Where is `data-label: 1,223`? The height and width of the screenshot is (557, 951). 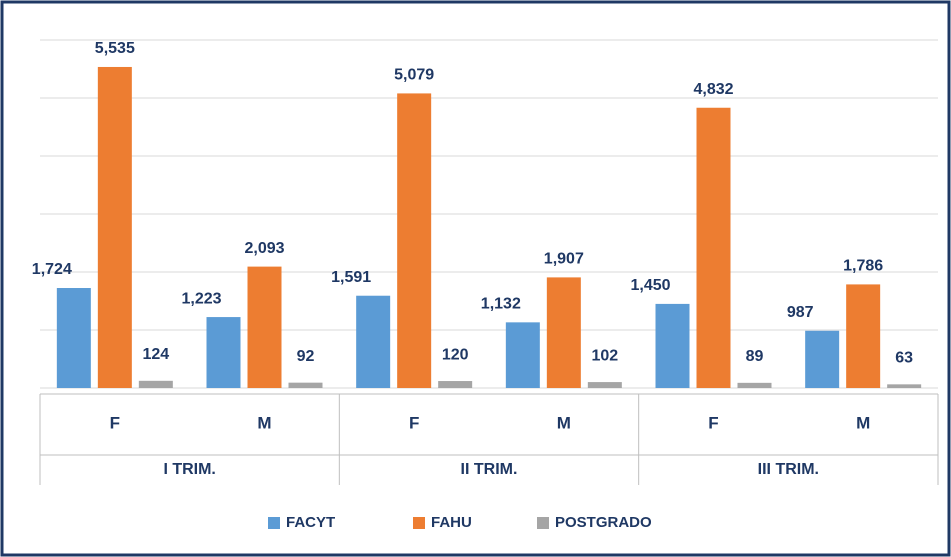
data-label: 1,223 is located at coordinates (201, 298).